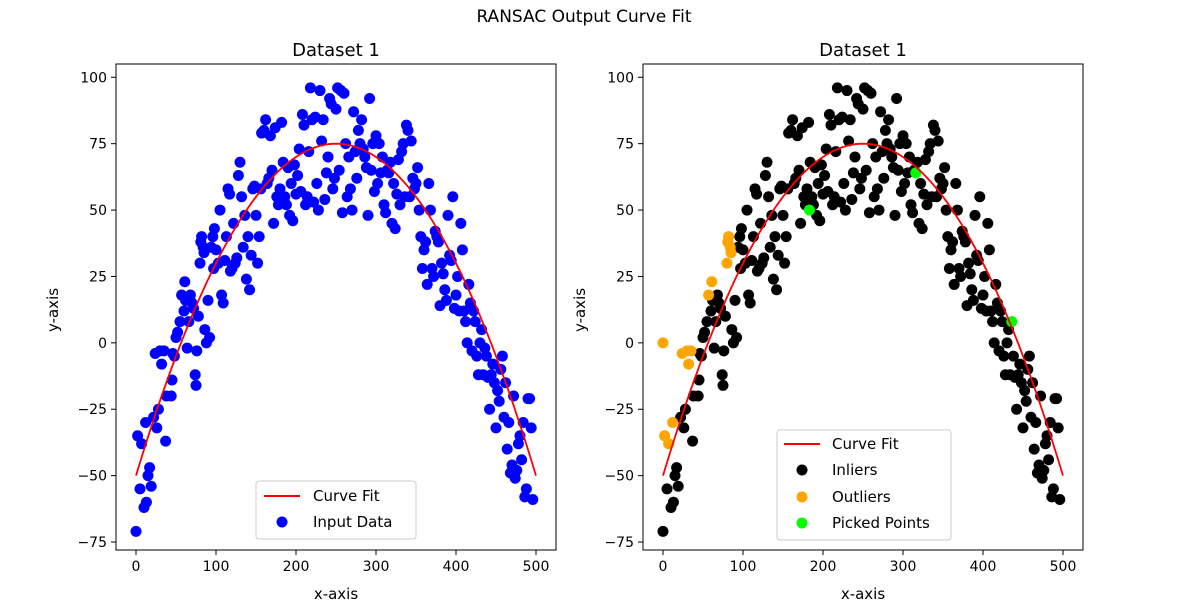  I want to click on left-x-axis-label: x-axis, so click(336, 594).